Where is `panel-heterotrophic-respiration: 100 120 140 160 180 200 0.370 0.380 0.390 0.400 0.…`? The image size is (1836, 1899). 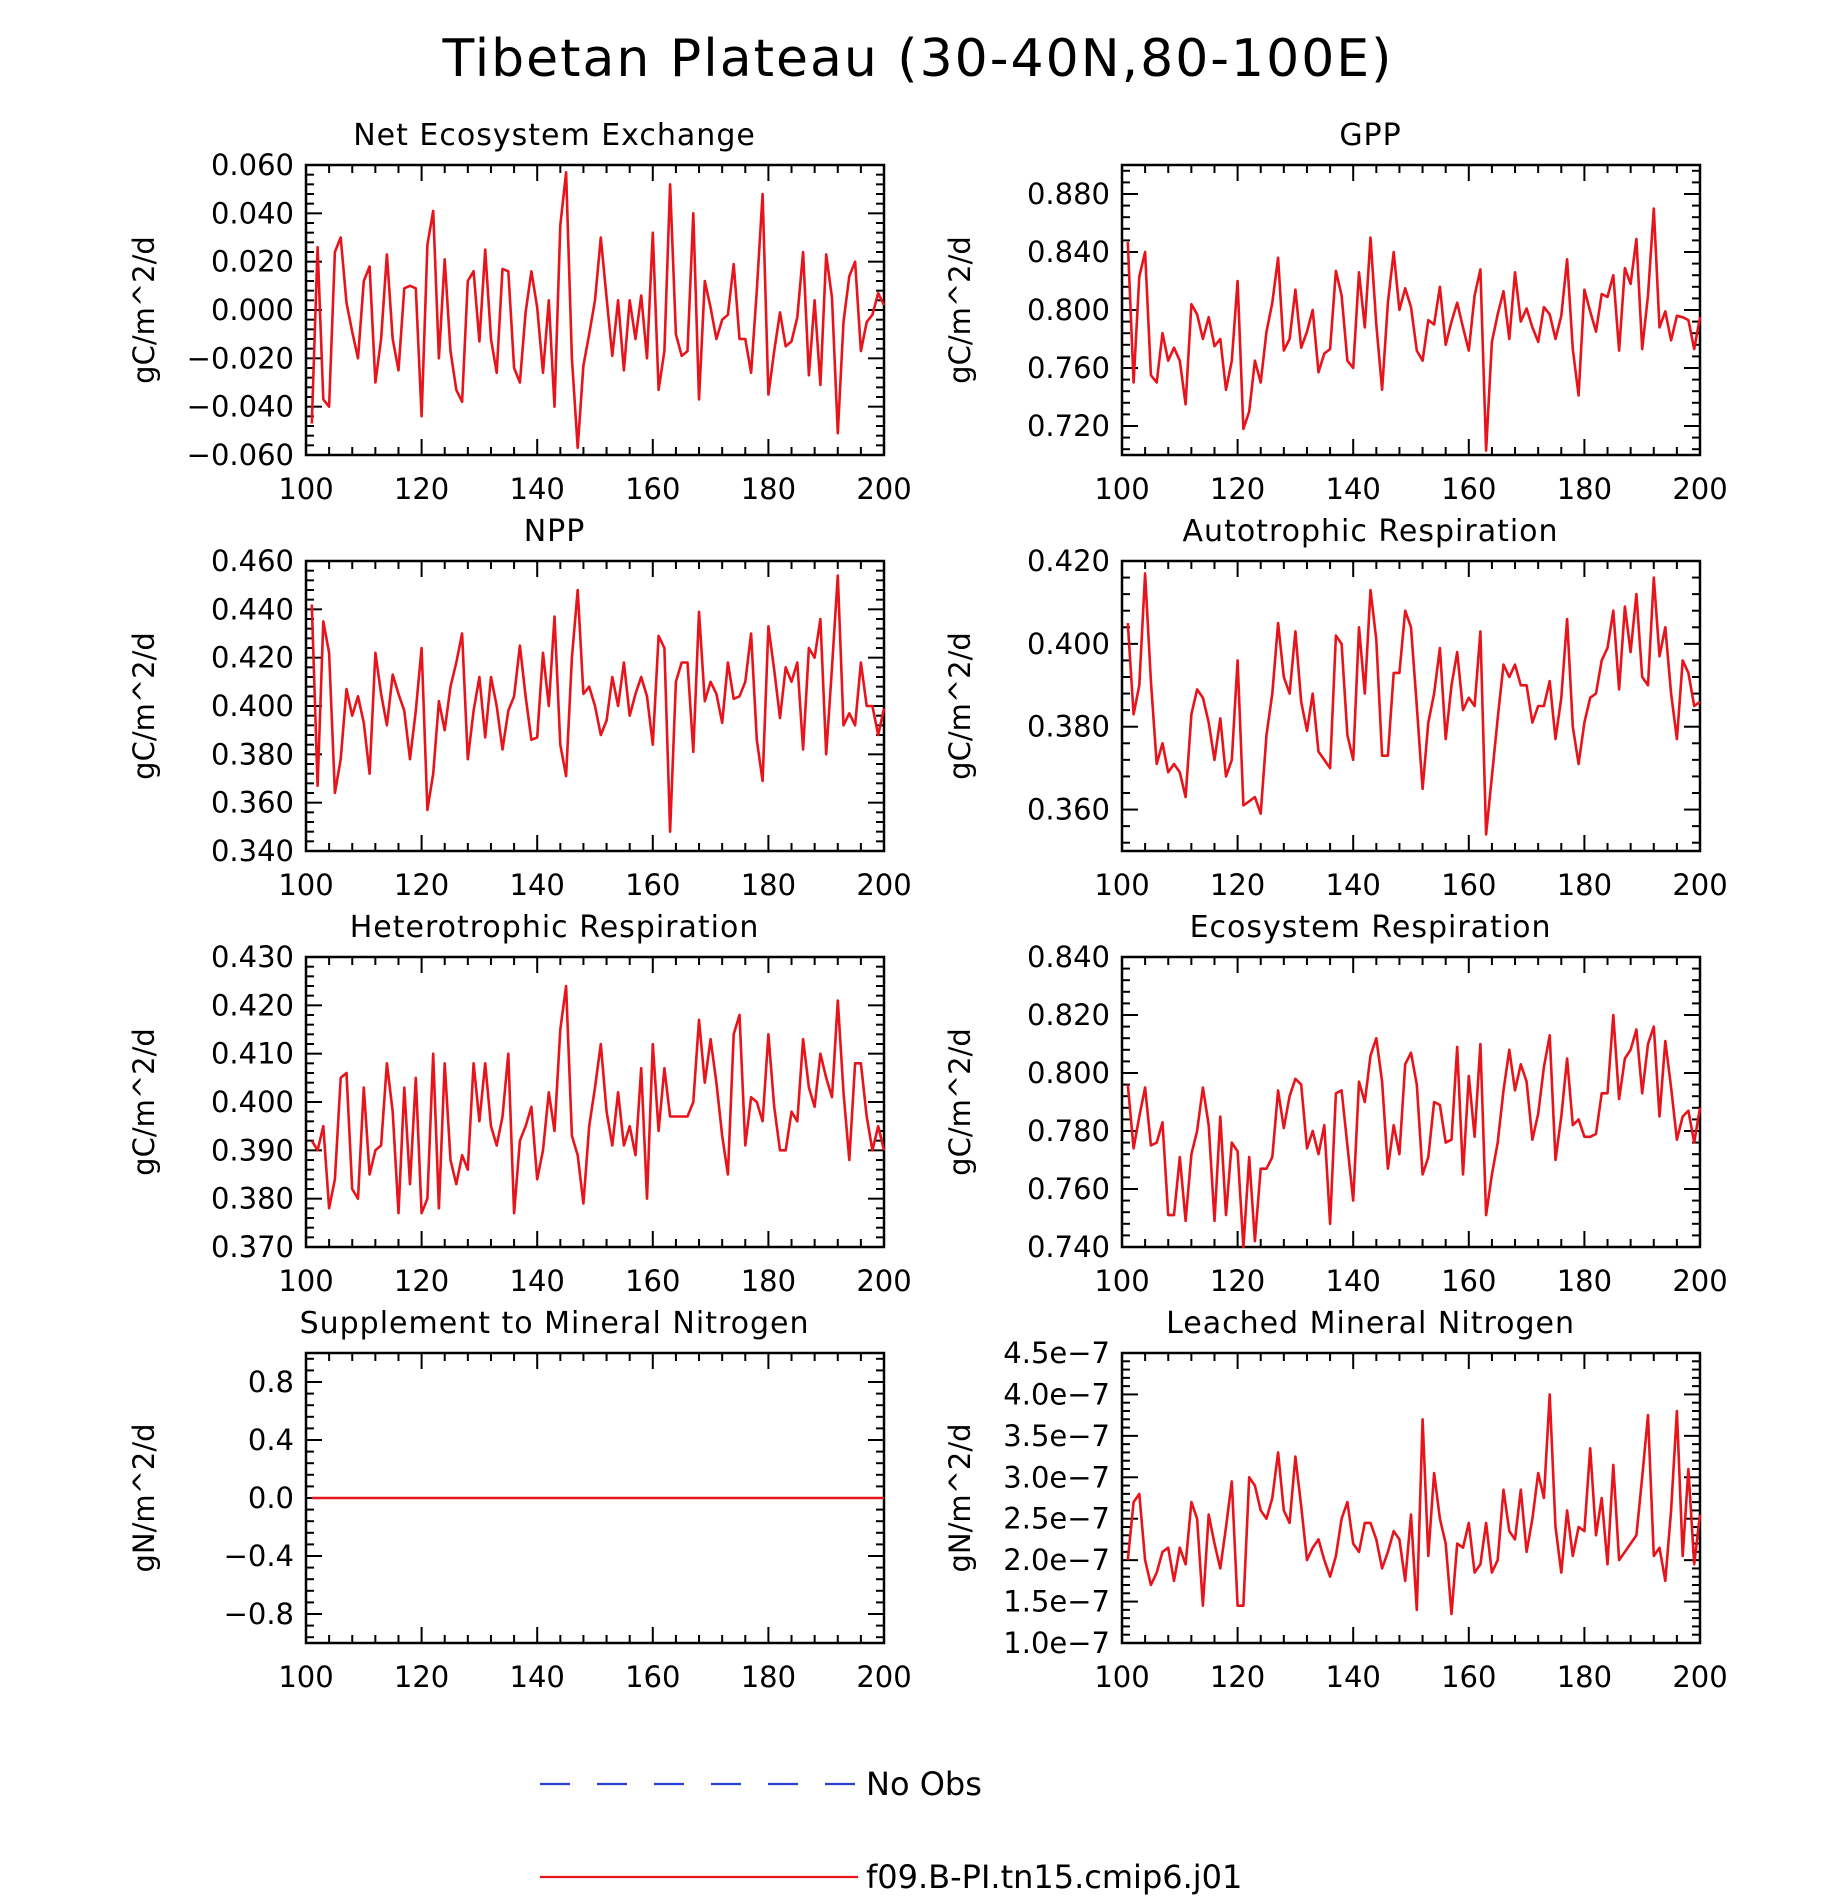
panel-heterotrophic-respiration: 100 120 140 160 180 200 0.370 0.380 0.390 0.400 0.… is located at coordinates (519, 1104).